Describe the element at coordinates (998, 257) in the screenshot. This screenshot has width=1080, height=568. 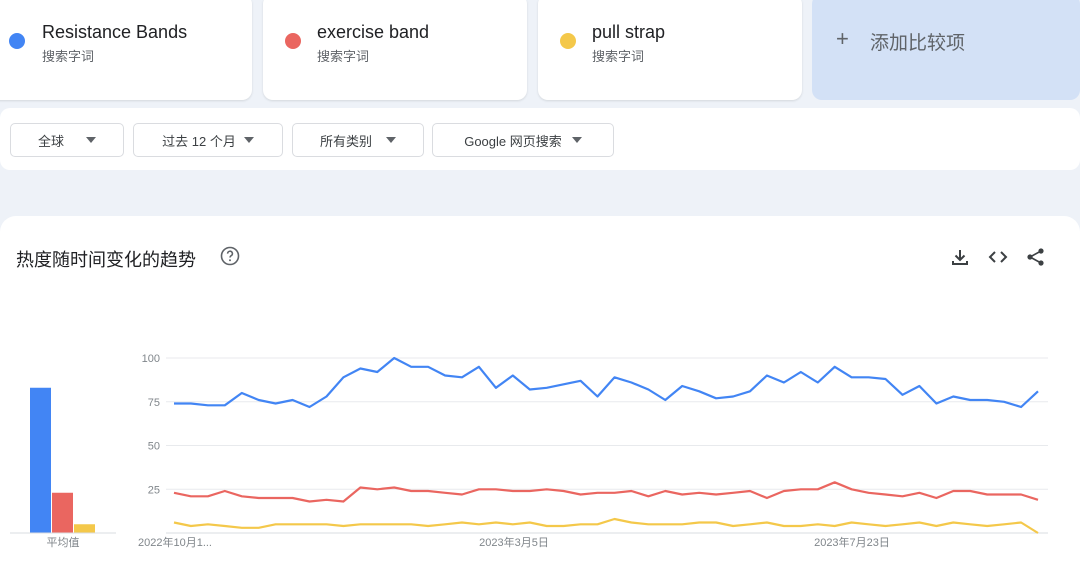
I see `embed-code-icon` at that location.